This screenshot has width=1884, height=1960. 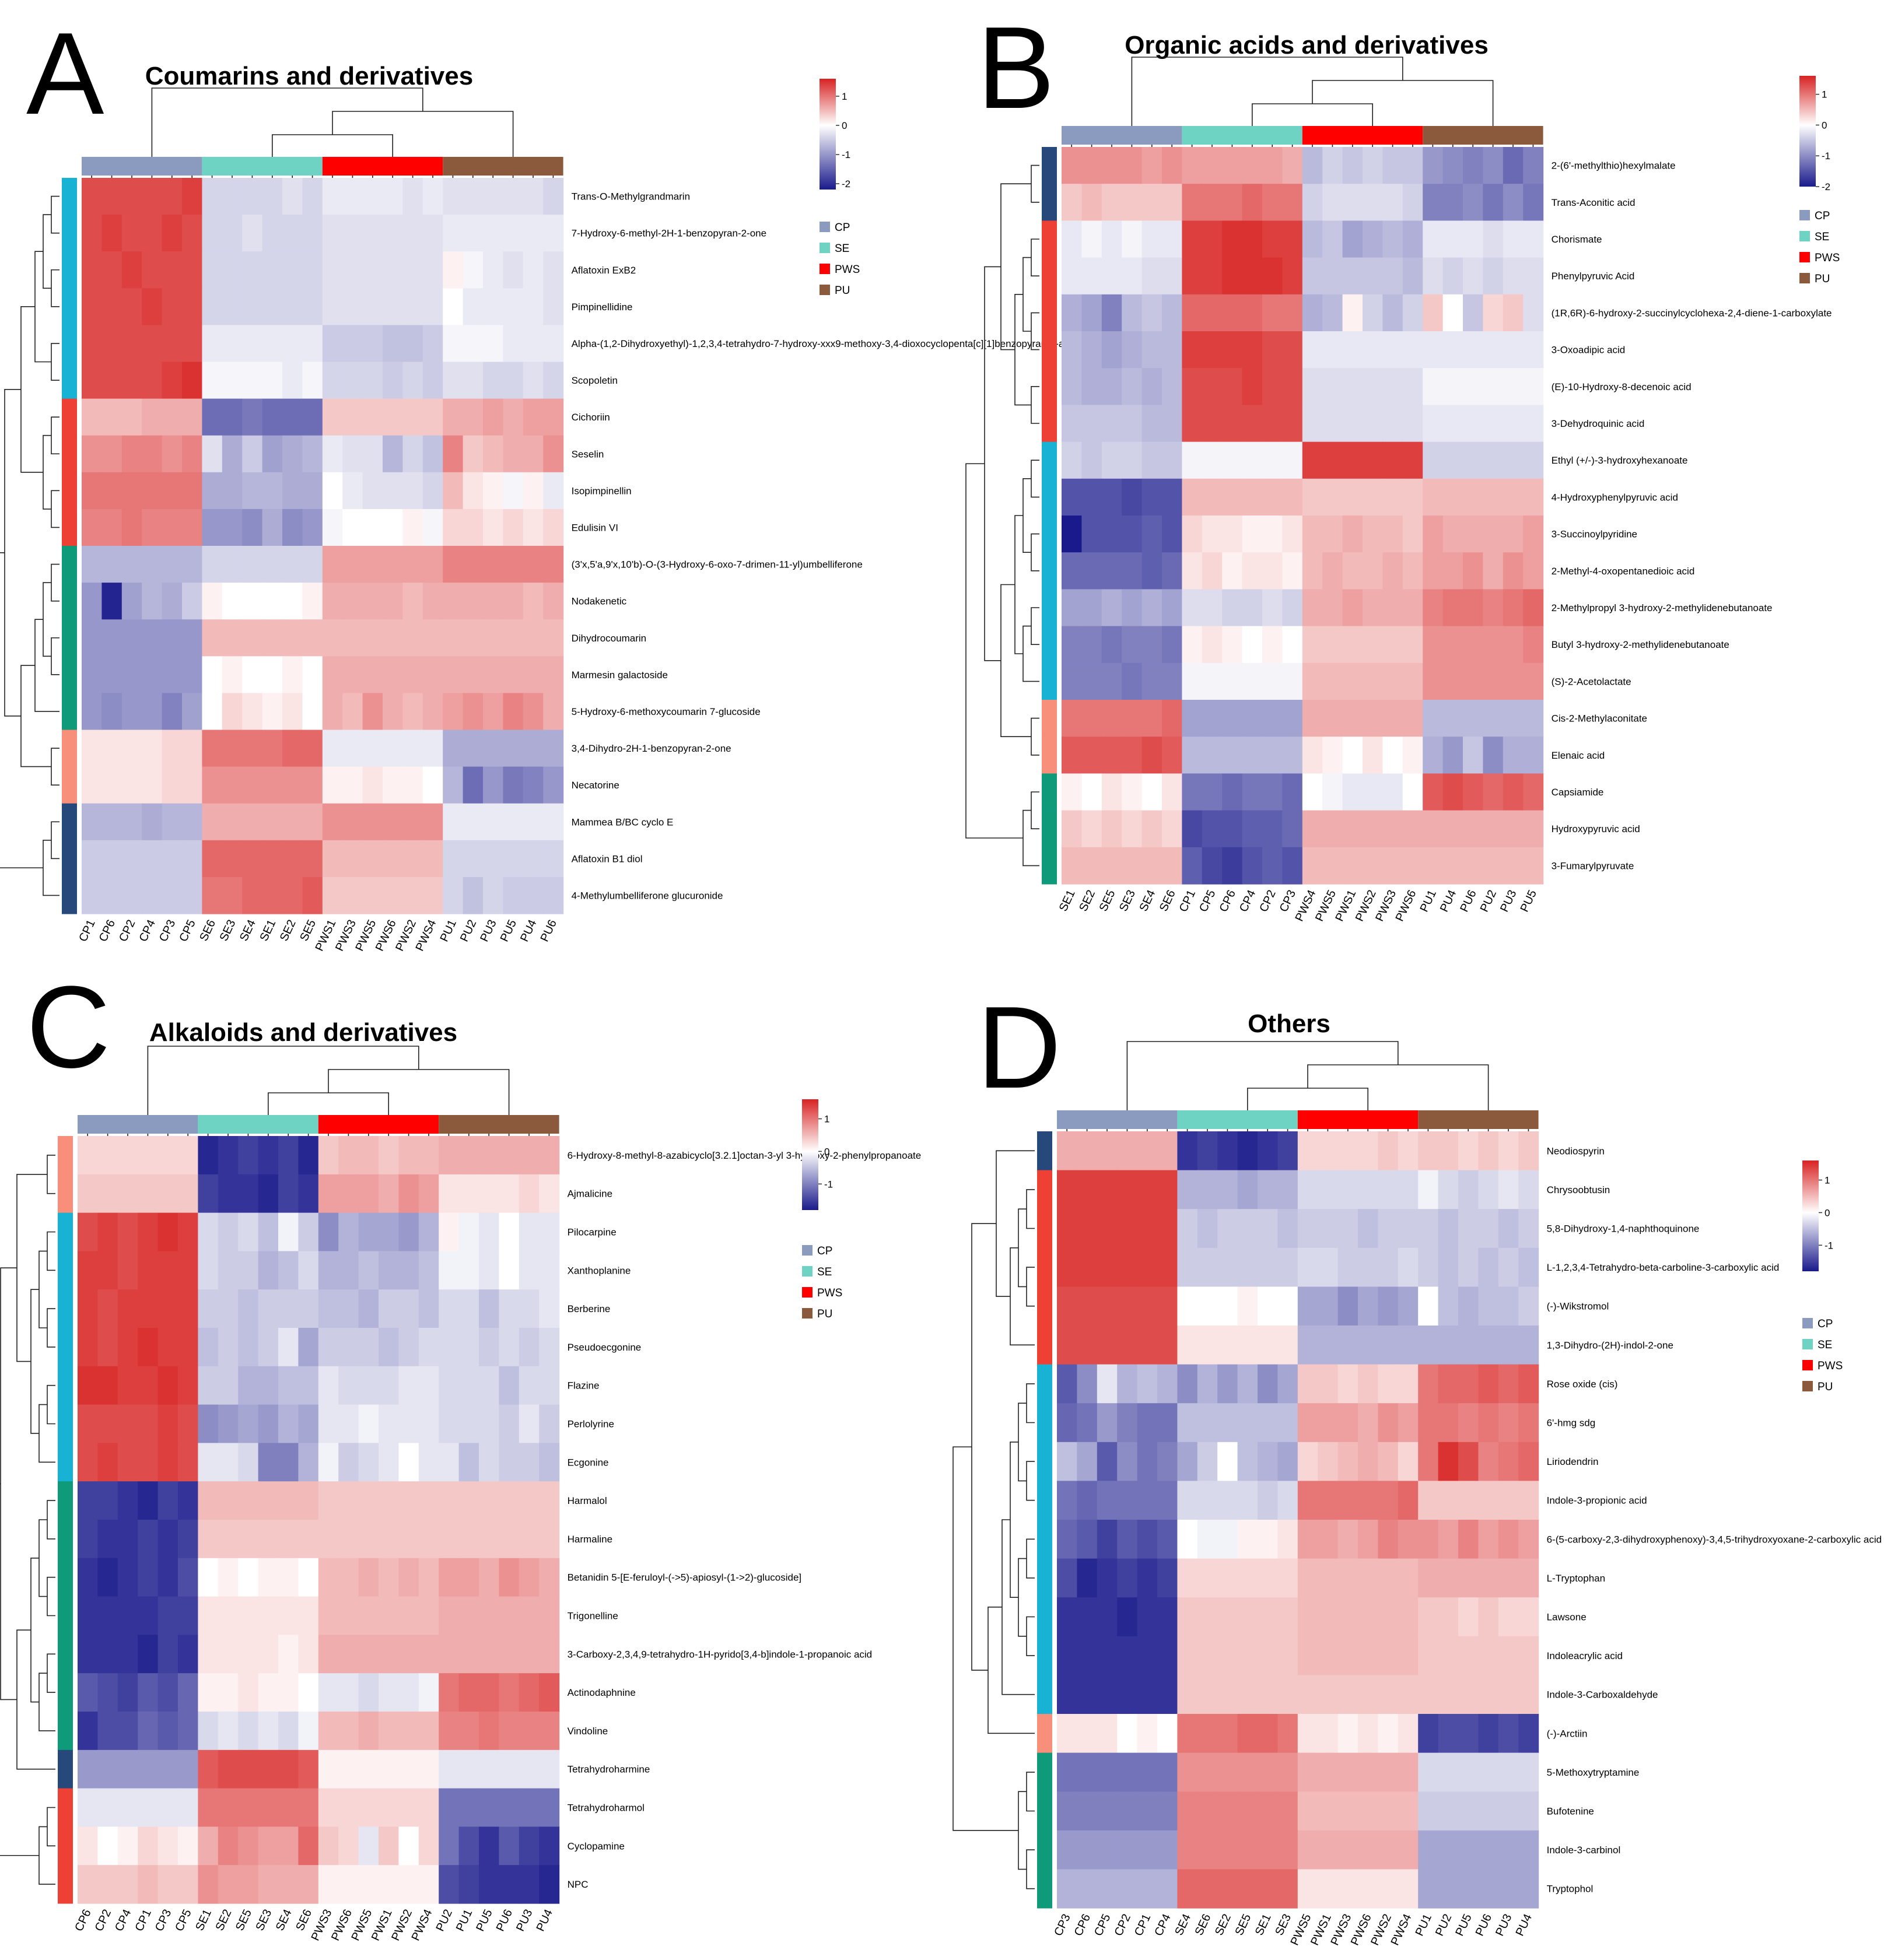 I want to click on scale-tick-label: -1, so click(x=1829, y=1246).